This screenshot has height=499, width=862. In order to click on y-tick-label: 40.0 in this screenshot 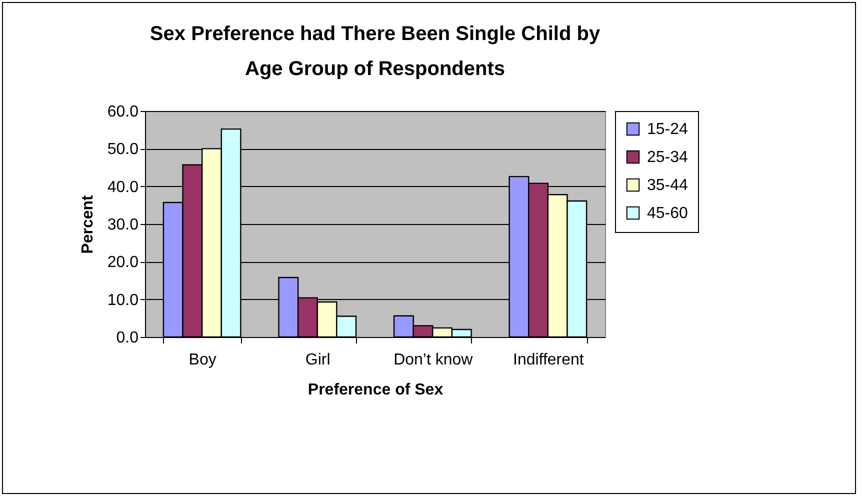, I will do `click(123, 187)`.